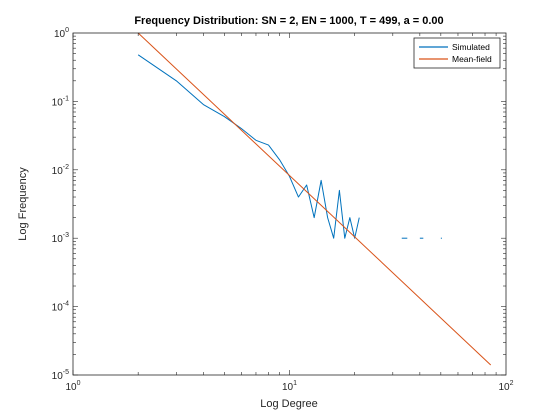  What do you see at coordinates (60, 238) in the screenshot?
I see `y-tick-label: 10⁻³` at bounding box center [60, 238].